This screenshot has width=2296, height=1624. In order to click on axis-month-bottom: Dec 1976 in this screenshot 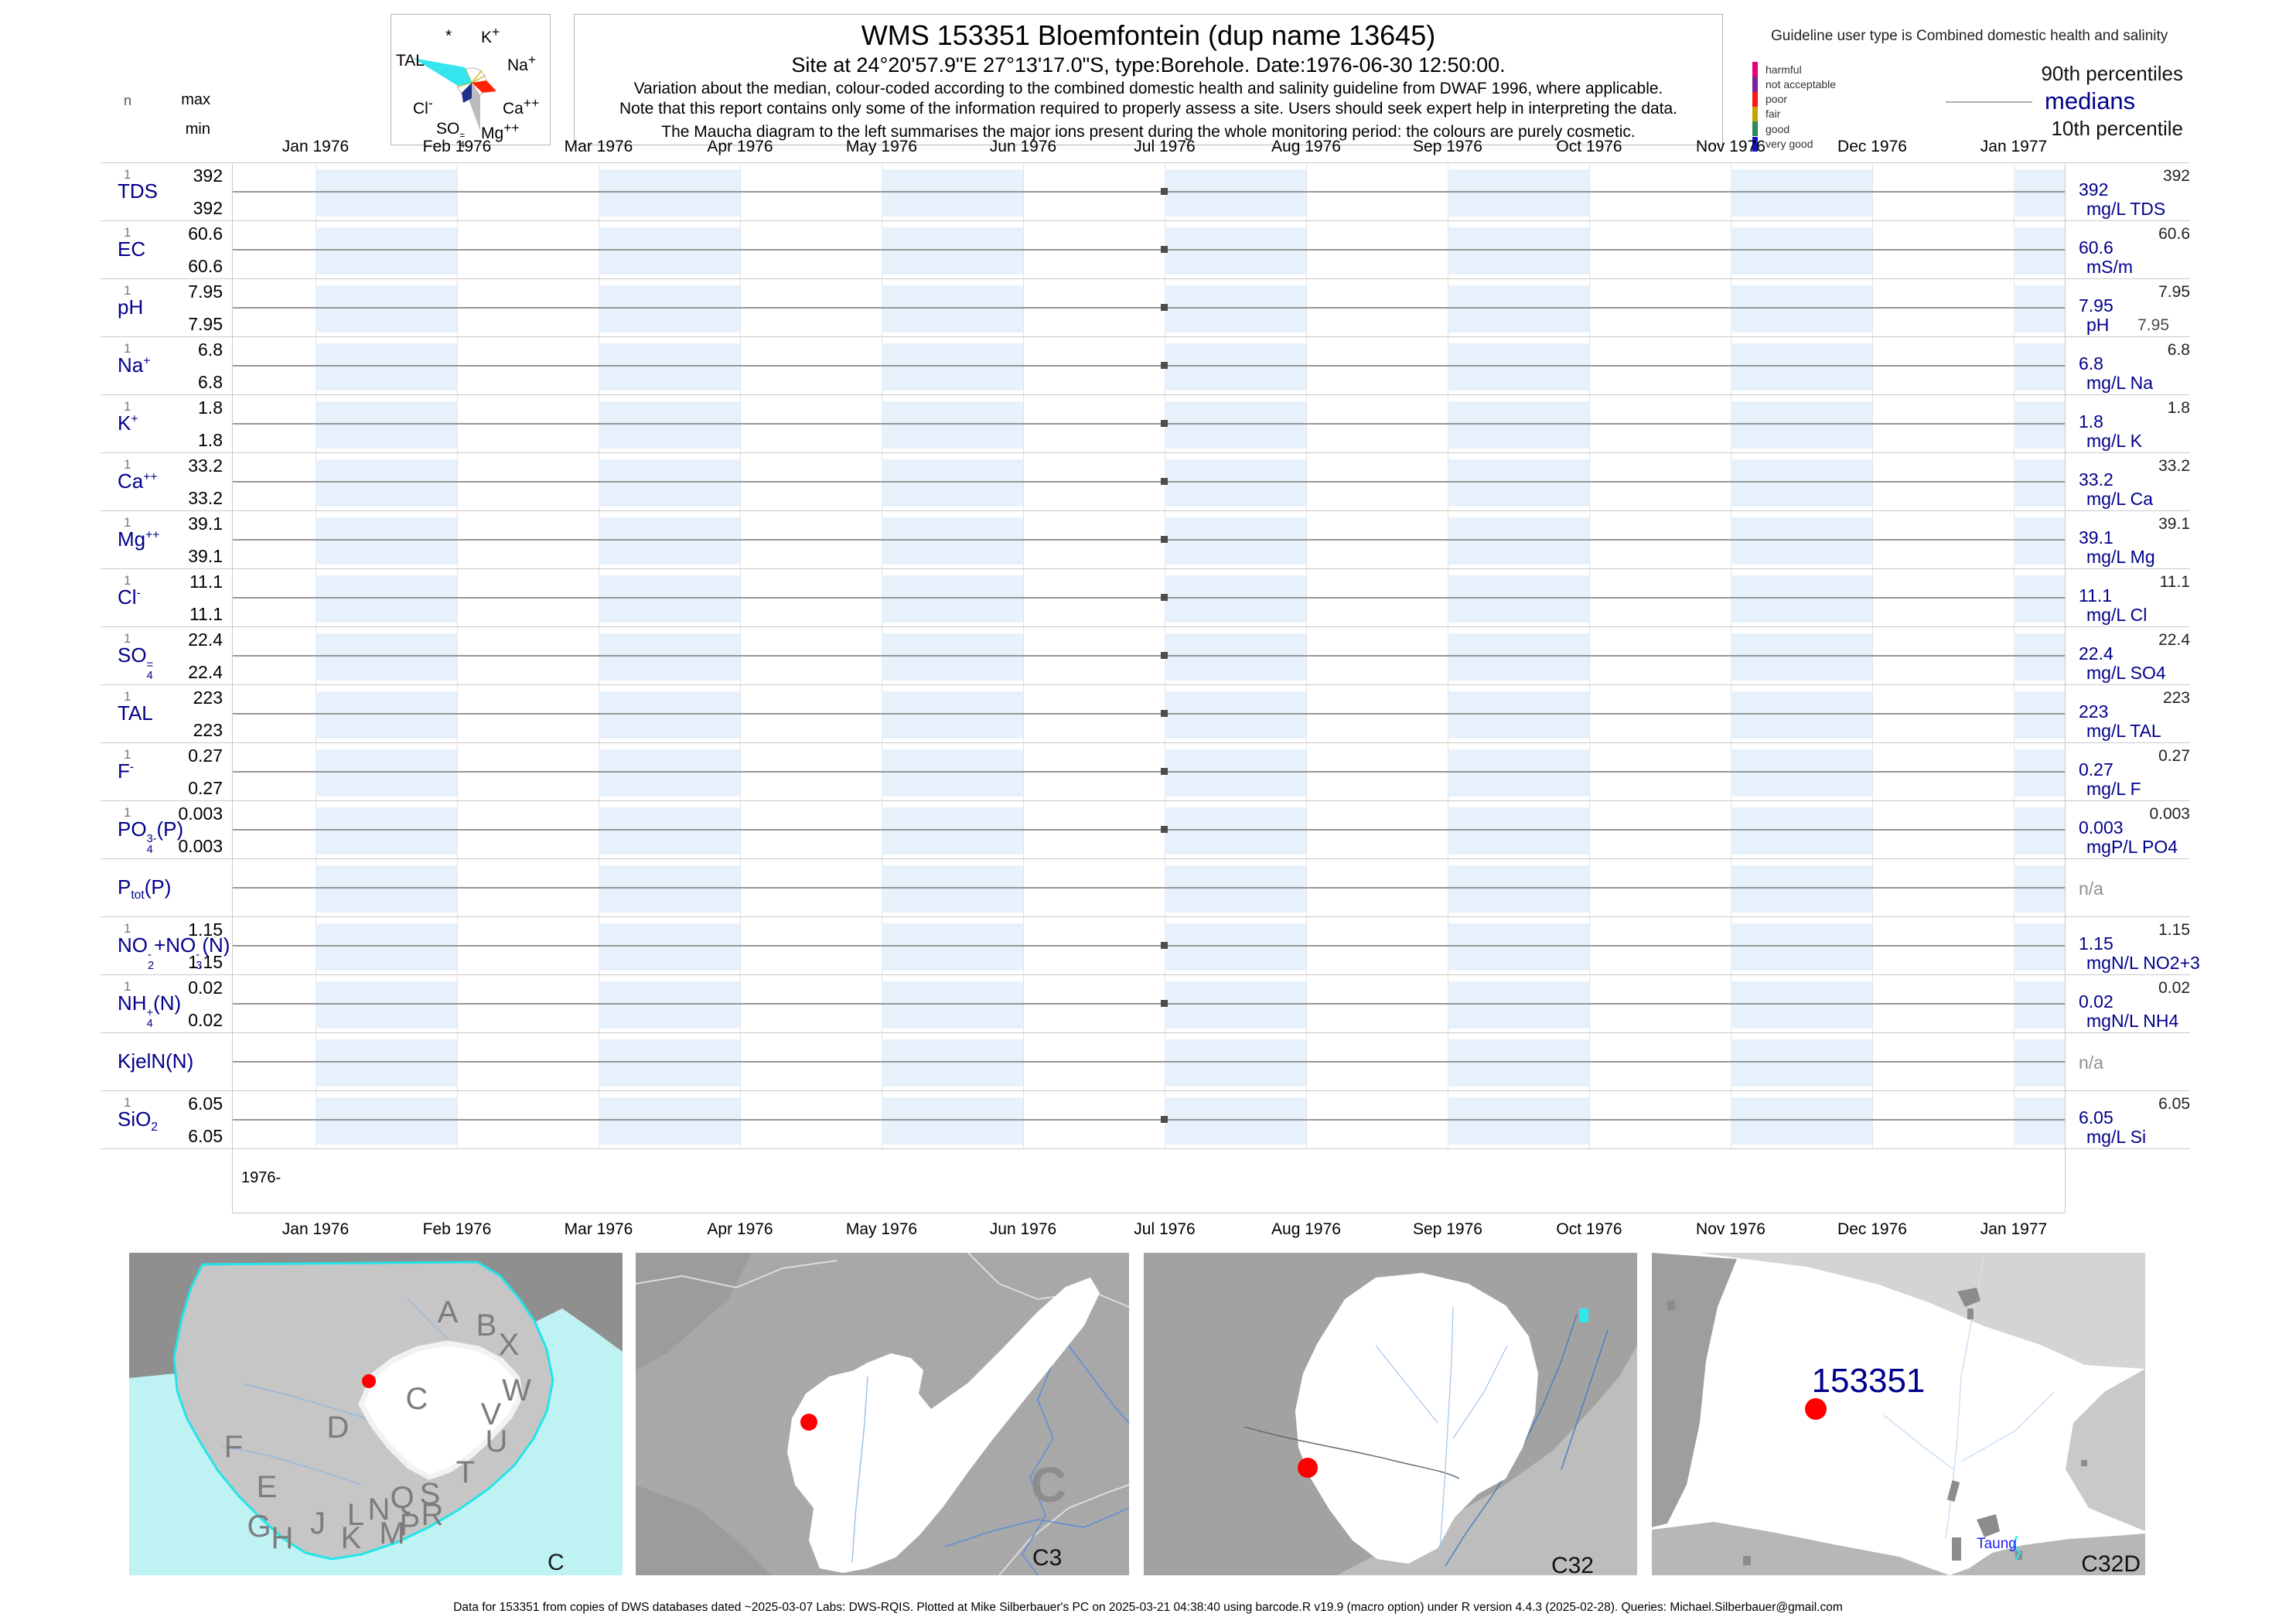, I will do `click(1872, 1229)`.